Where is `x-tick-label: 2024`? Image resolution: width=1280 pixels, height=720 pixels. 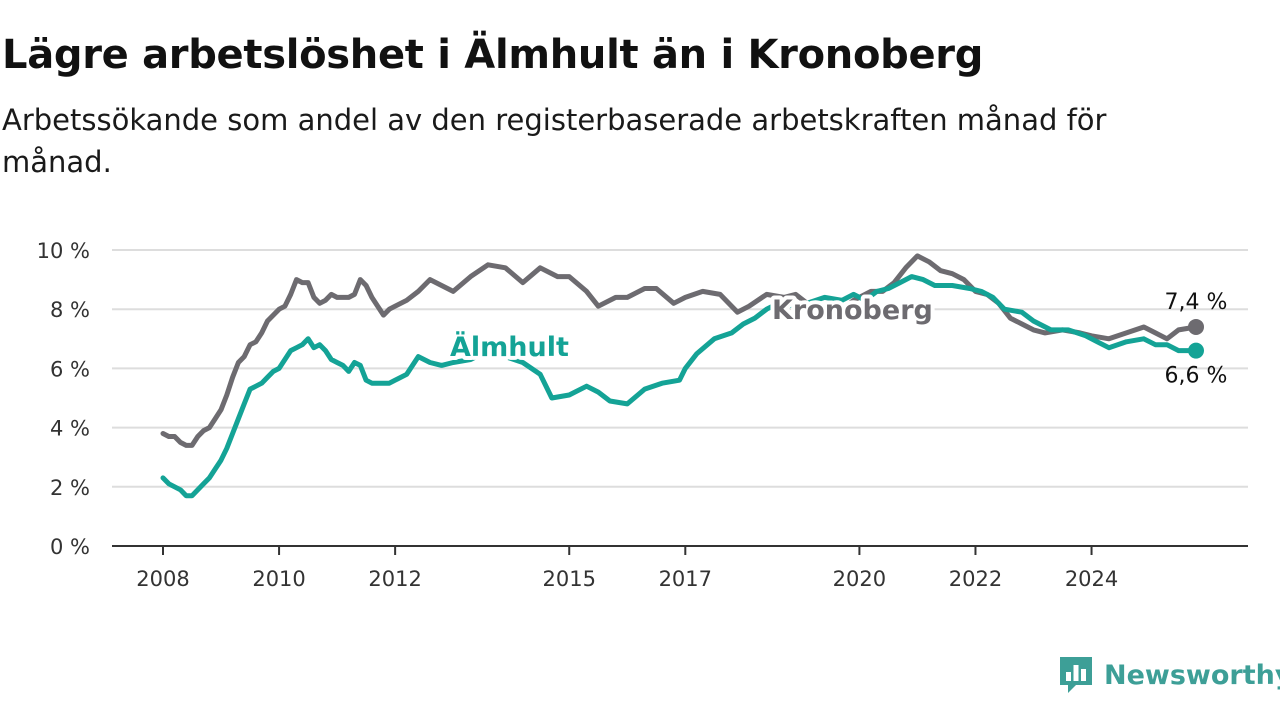
x-tick-label: 2024 is located at coordinates (1091, 579).